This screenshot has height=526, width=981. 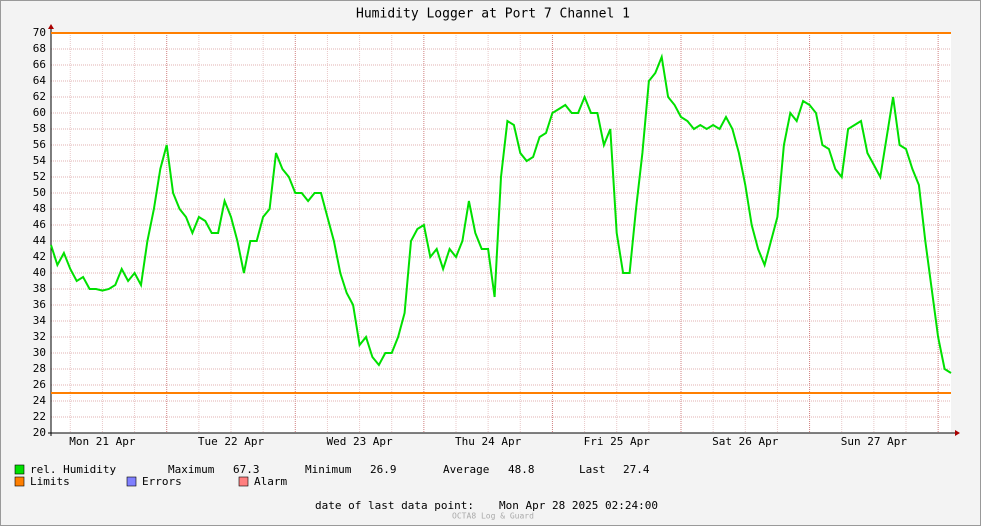 I want to click on stat-value: 48.8, so click(x=521, y=469).